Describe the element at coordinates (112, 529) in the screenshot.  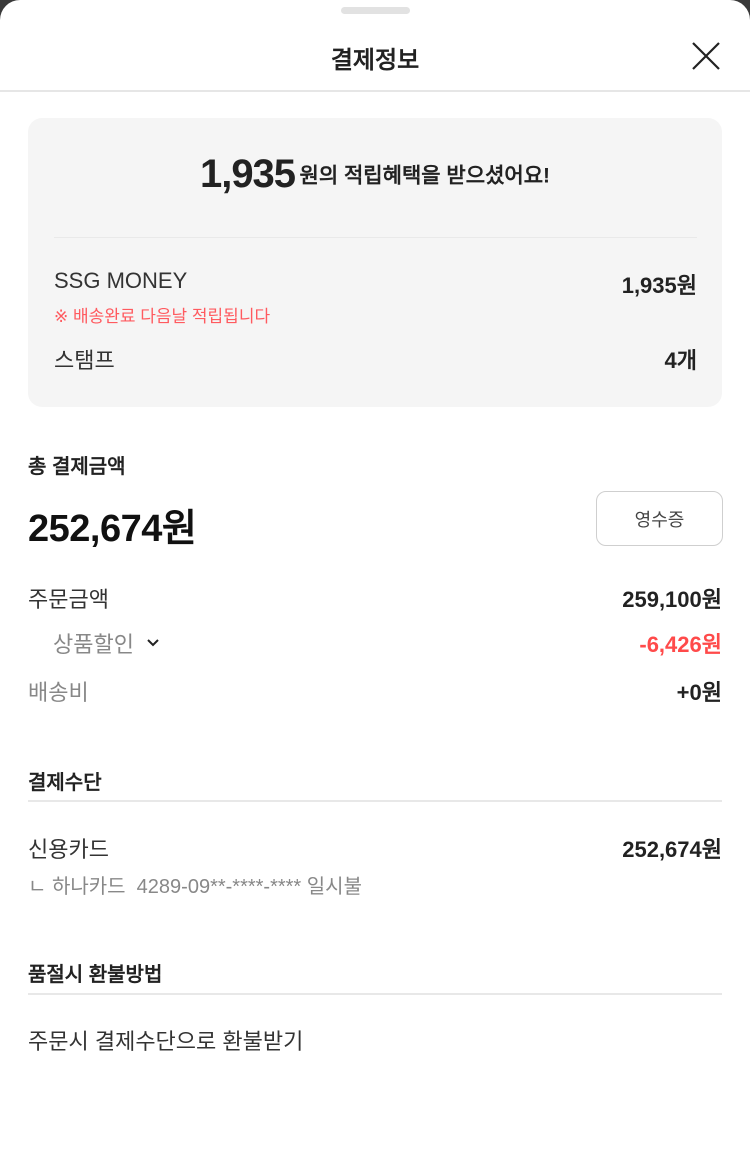
I see `total-amount: 252,674원` at that location.